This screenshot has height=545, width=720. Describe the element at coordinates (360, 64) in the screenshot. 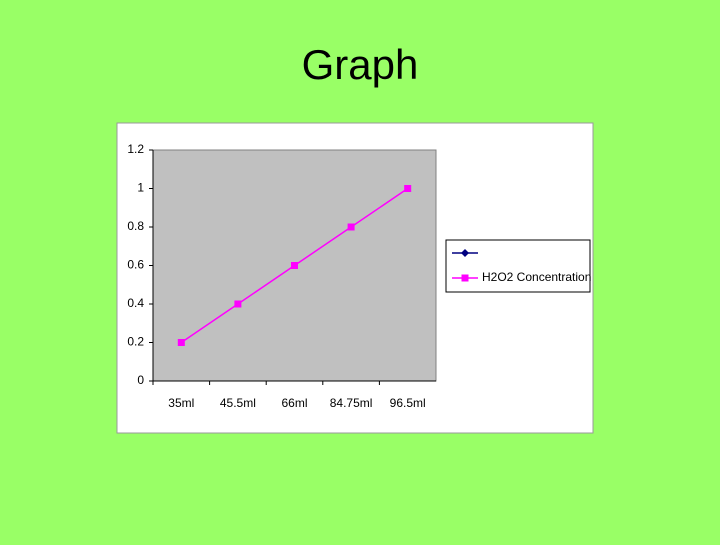

I see `chart-title: Graph` at that location.